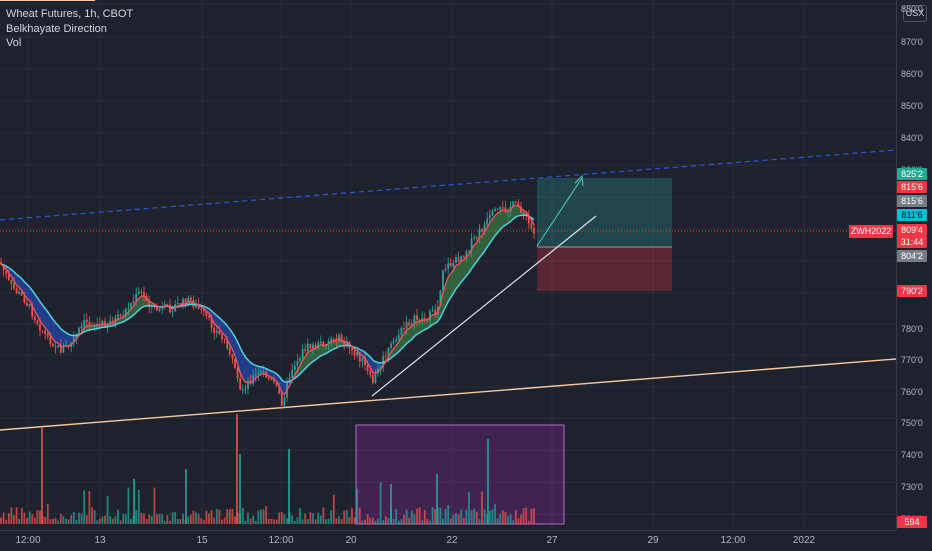 This screenshot has width=932, height=551. I want to click on price-scale, so click(914, 265).